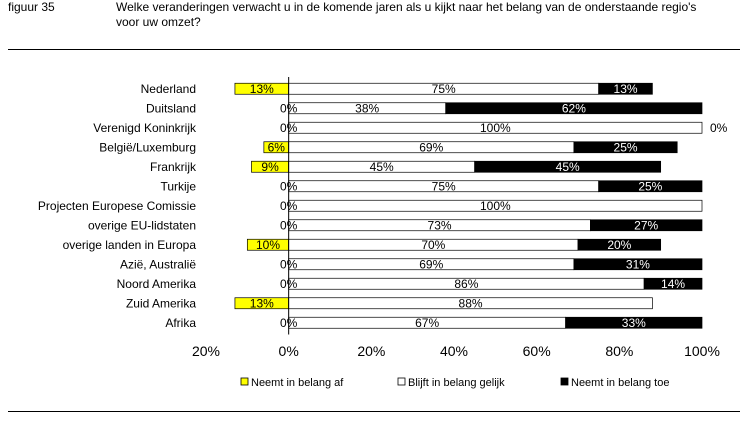 This screenshot has height=422, width=750. What do you see at coordinates (147, 147) in the screenshot?
I see `category-label: België/Luxemburg` at bounding box center [147, 147].